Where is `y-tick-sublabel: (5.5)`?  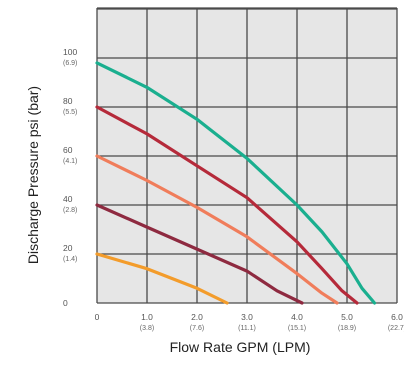 y-tick-sublabel: (5.5) is located at coordinates (70, 112).